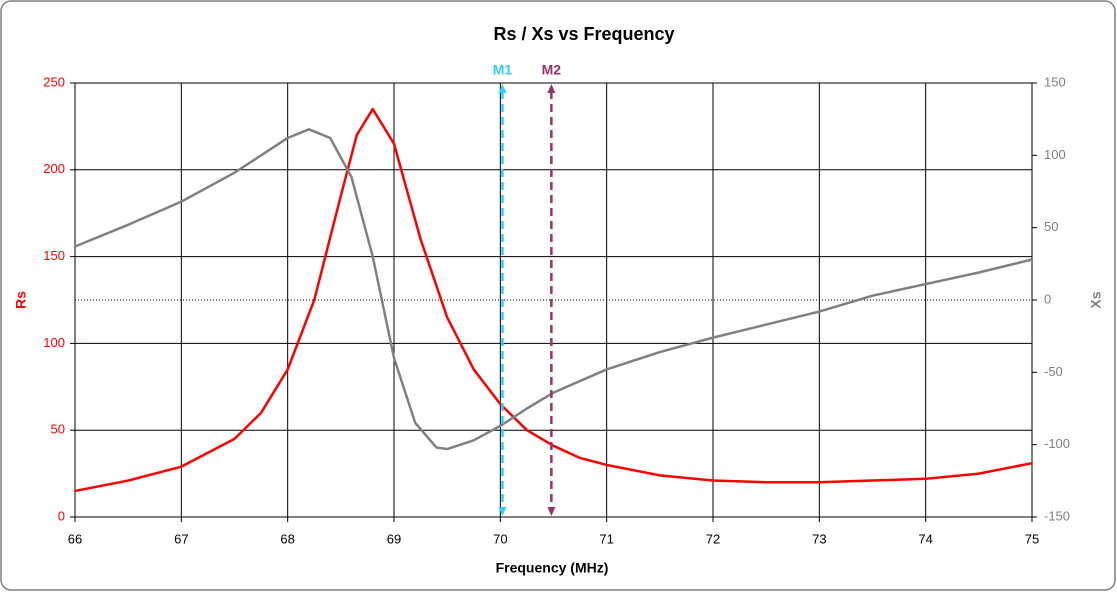 Image resolution: width=1117 pixels, height=592 pixels. I want to click on y2-tick-label: 0, so click(1047, 298).